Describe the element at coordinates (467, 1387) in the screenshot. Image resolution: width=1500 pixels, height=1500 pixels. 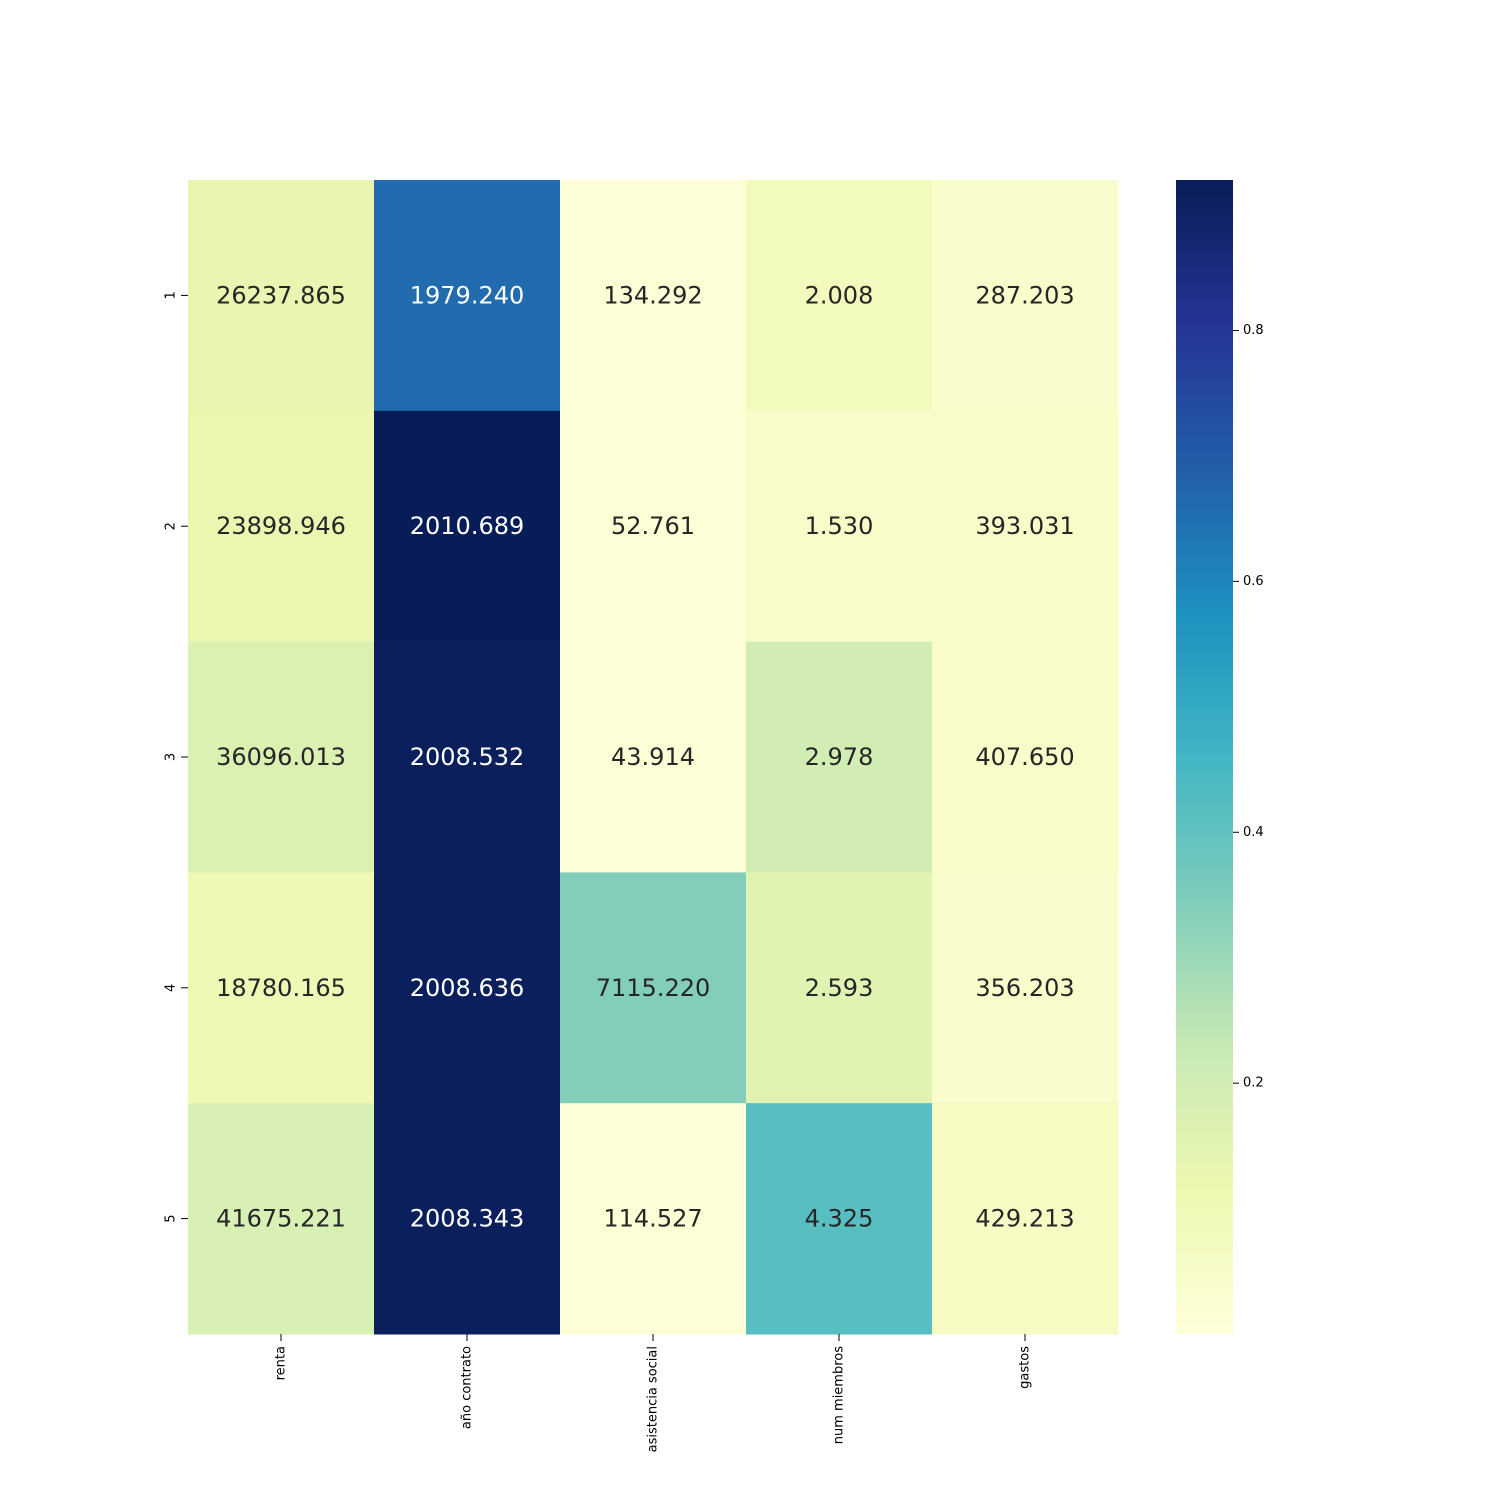
I see `column-tick-label: año contrato` at that location.